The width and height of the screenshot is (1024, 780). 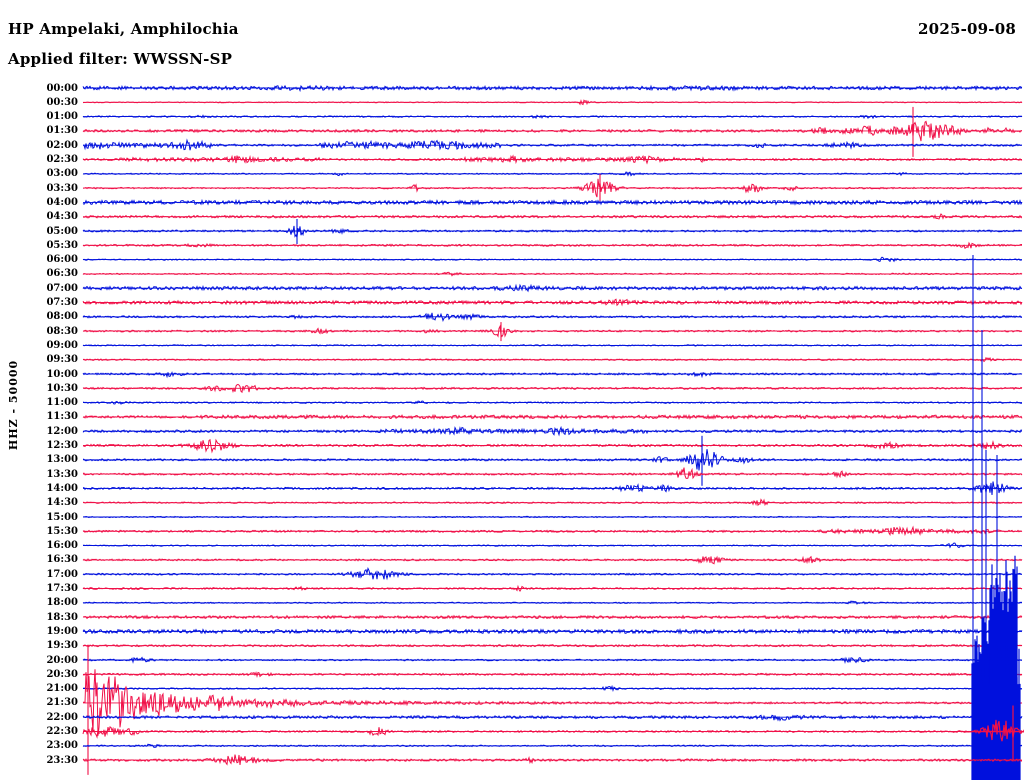 I want to click on row-time-label: 10:00, so click(x=62, y=374).